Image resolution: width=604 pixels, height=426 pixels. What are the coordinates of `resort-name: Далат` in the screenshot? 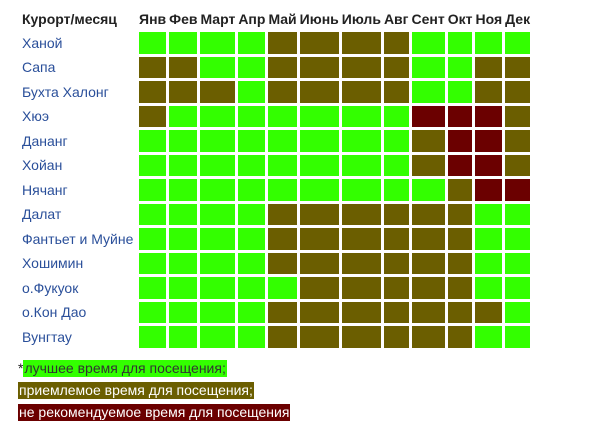 It's located at (42, 214).